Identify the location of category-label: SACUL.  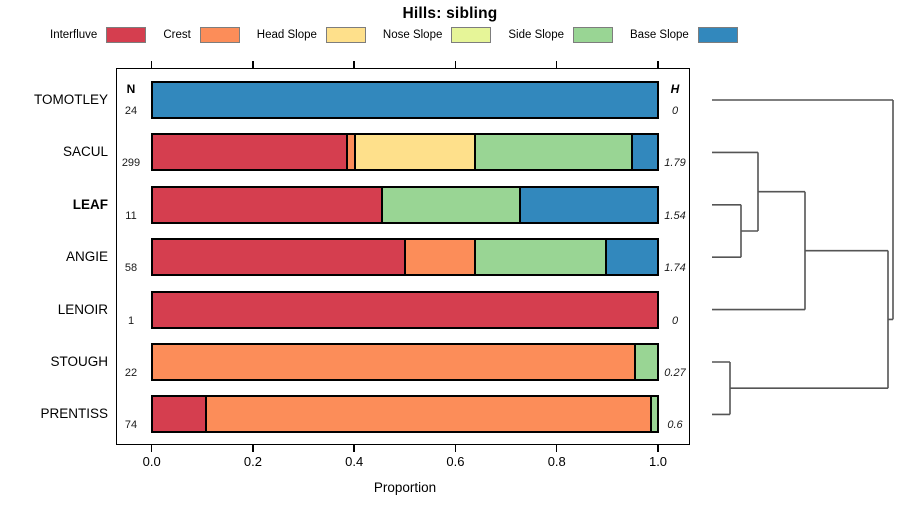
(85, 152).